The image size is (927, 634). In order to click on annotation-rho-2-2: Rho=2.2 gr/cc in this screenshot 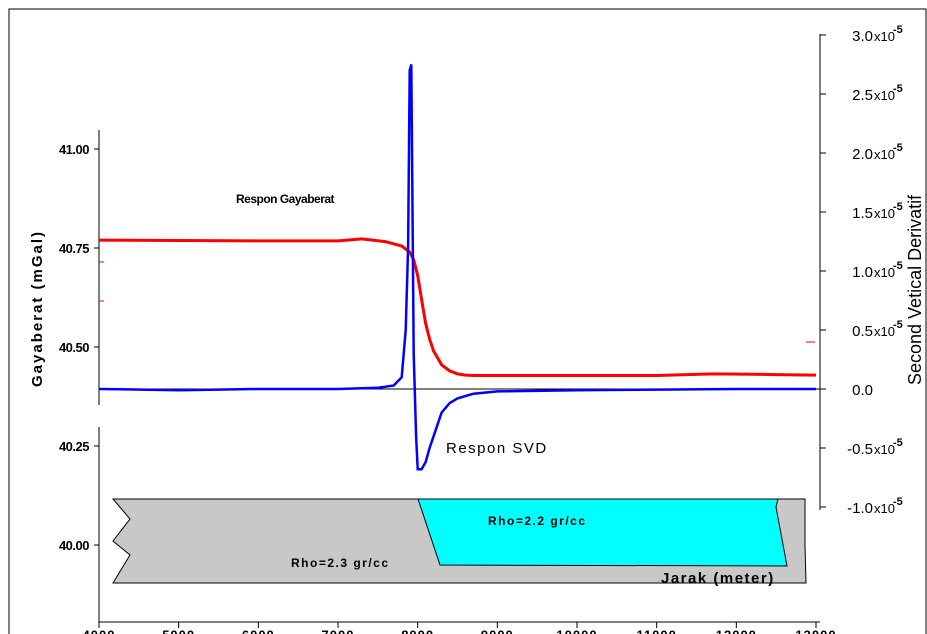, I will do `click(537, 521)`.